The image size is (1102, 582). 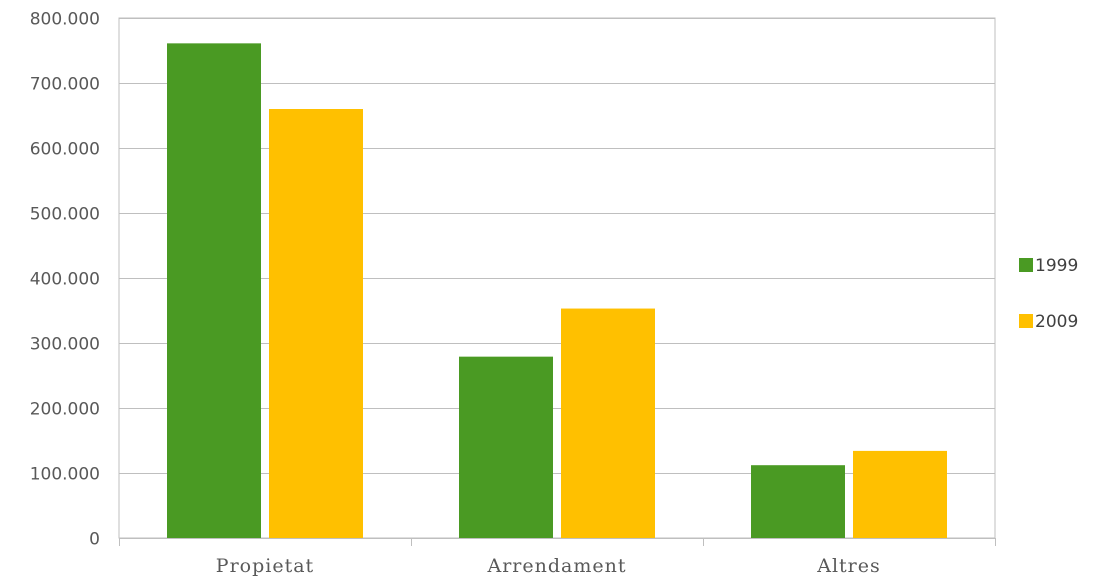 What do you see at coordinates (608, 423) in the screenshot?
I see `bar-2009-arrendament` at bounding box center [608, 423].